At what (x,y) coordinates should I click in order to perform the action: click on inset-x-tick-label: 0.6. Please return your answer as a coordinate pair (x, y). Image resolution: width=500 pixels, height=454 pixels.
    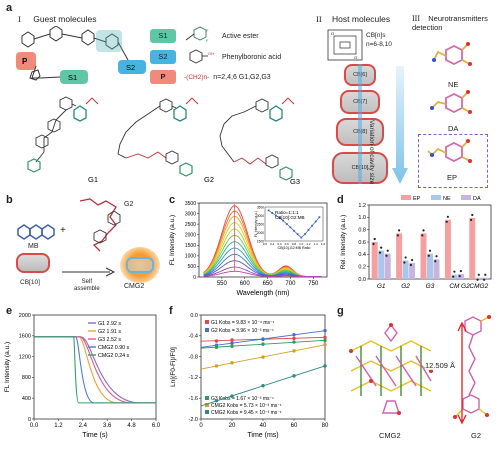
    Looking at the image, I should click on (287, 244).